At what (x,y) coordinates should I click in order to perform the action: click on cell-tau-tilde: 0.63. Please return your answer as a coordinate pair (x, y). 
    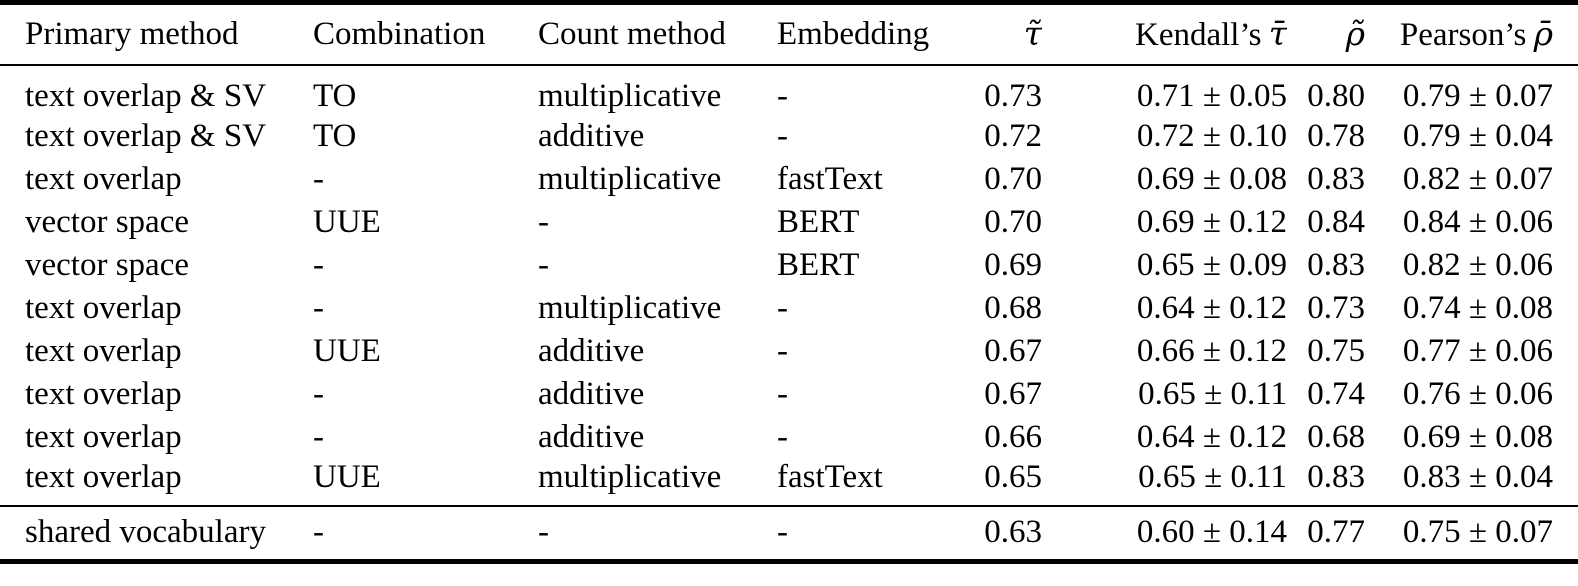
    Looking at the image, I should click on (1013, 532).